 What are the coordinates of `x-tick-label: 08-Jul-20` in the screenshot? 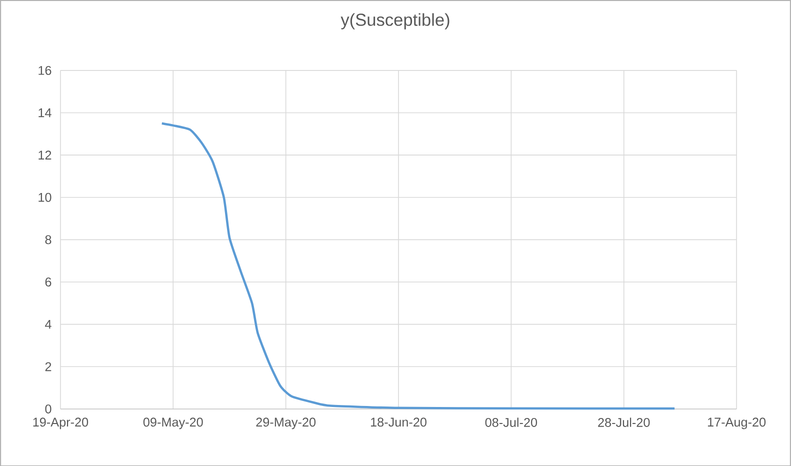 It's located at (511, 422).